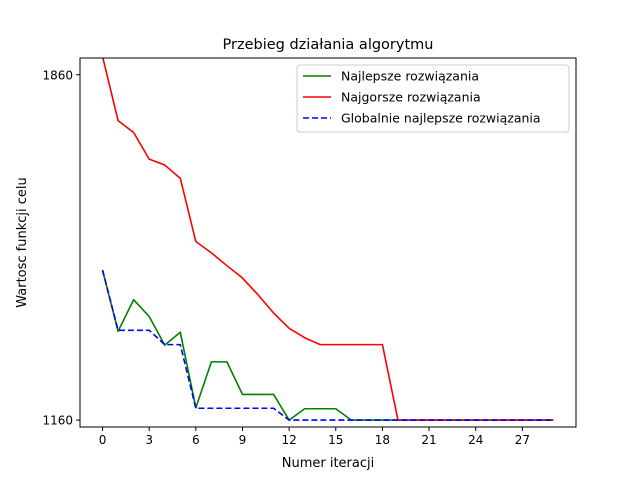 This screenshot has width=640, height=480. What do you see at coordinates (57, 421) in the screenshot?
I see `y-tick-label: 1160` at bounding box center [57, 421].